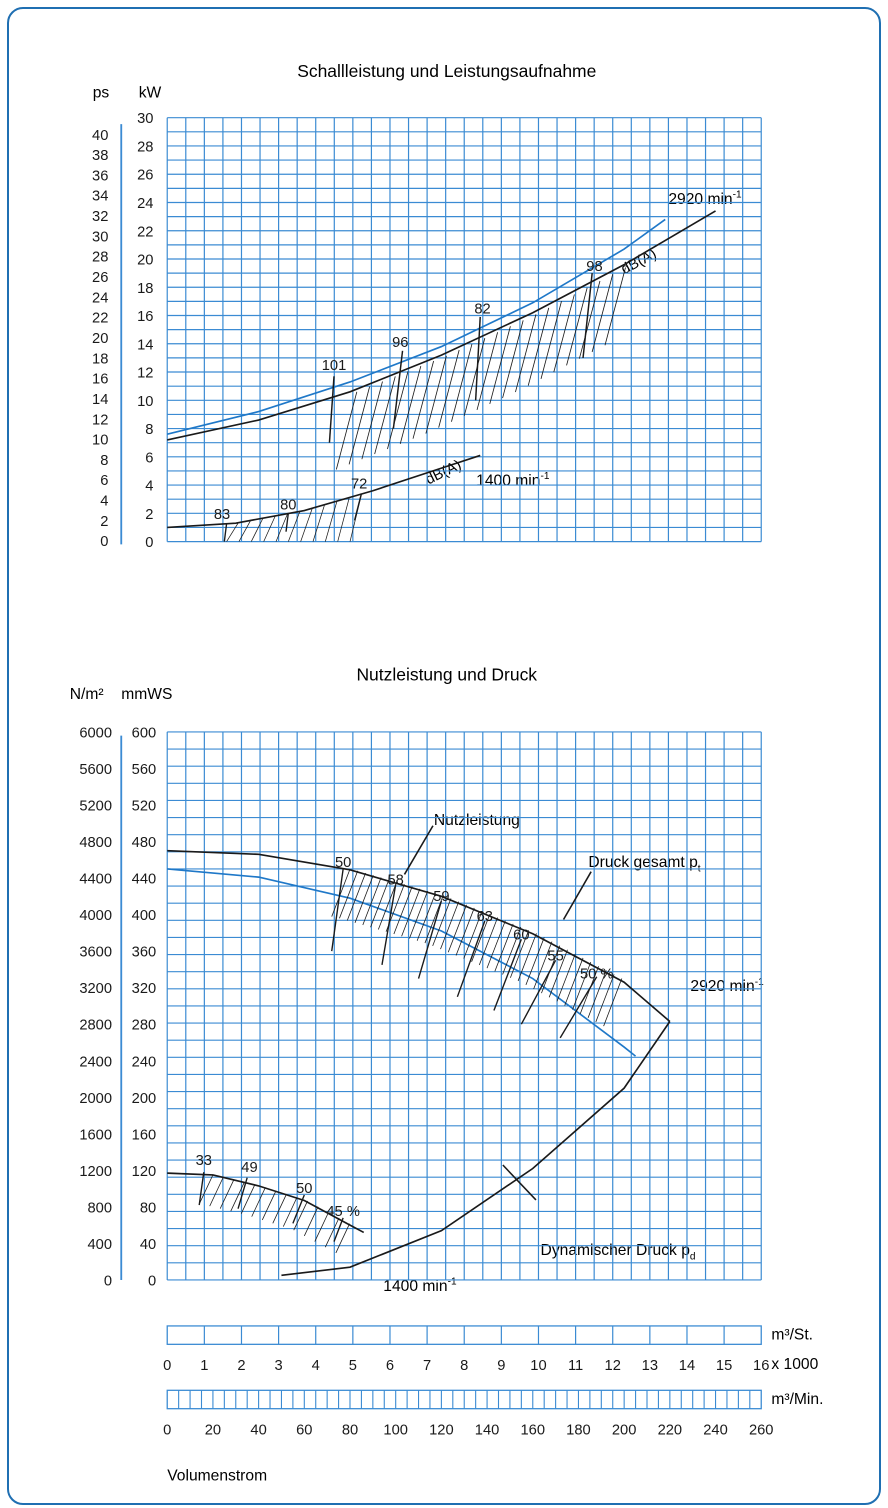 The width and height of the screenshot is (888, 1508). Describe the element at coordinates (761, 1366) in the screenshot. I see `m3-st-label: 16` at that location.